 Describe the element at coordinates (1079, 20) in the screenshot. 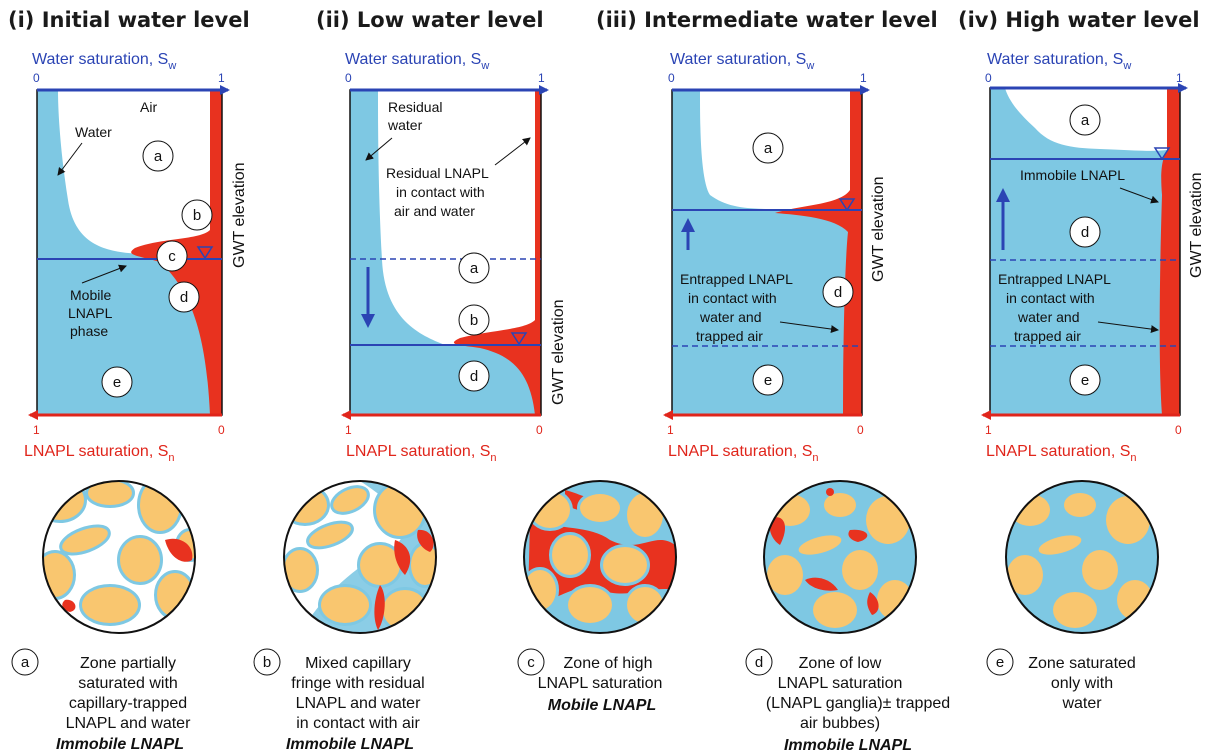

I see `panel-title-4: (iv) High water level` at that location.